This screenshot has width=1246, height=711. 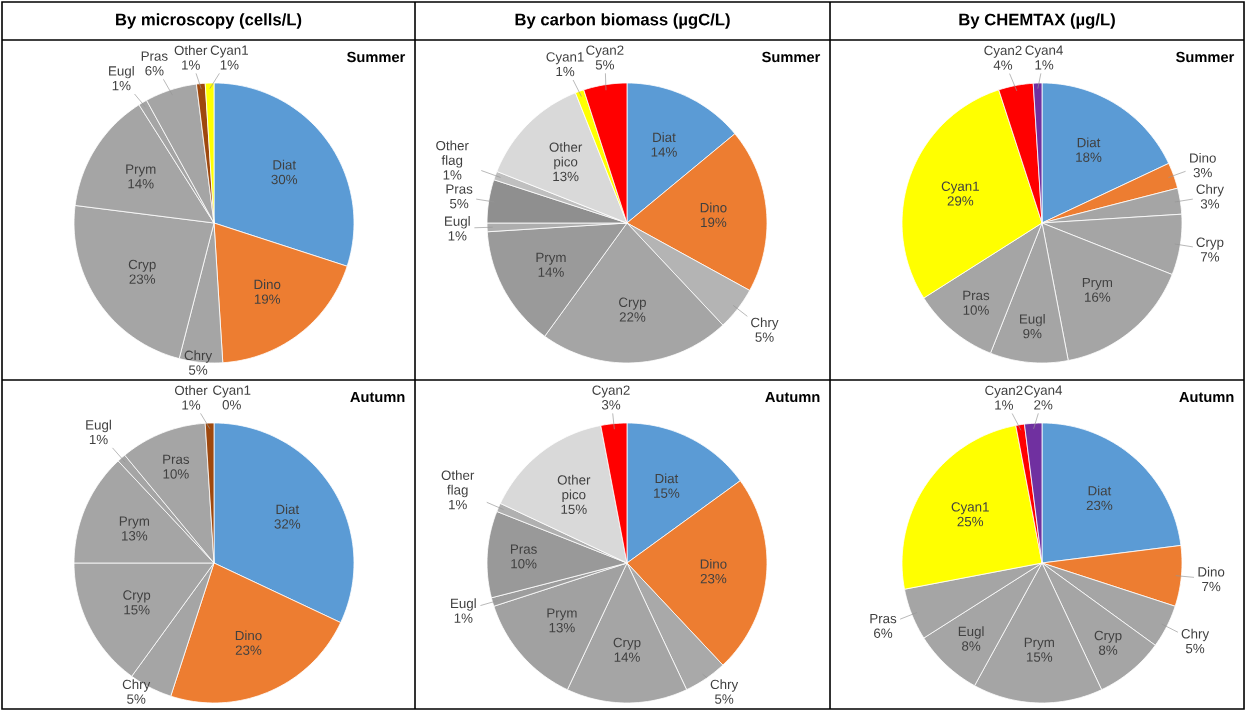 What do you see at coordinates (232, 391) in the screenshot?
I see `category-label: Cyan1` at bounding box center [232, 391].